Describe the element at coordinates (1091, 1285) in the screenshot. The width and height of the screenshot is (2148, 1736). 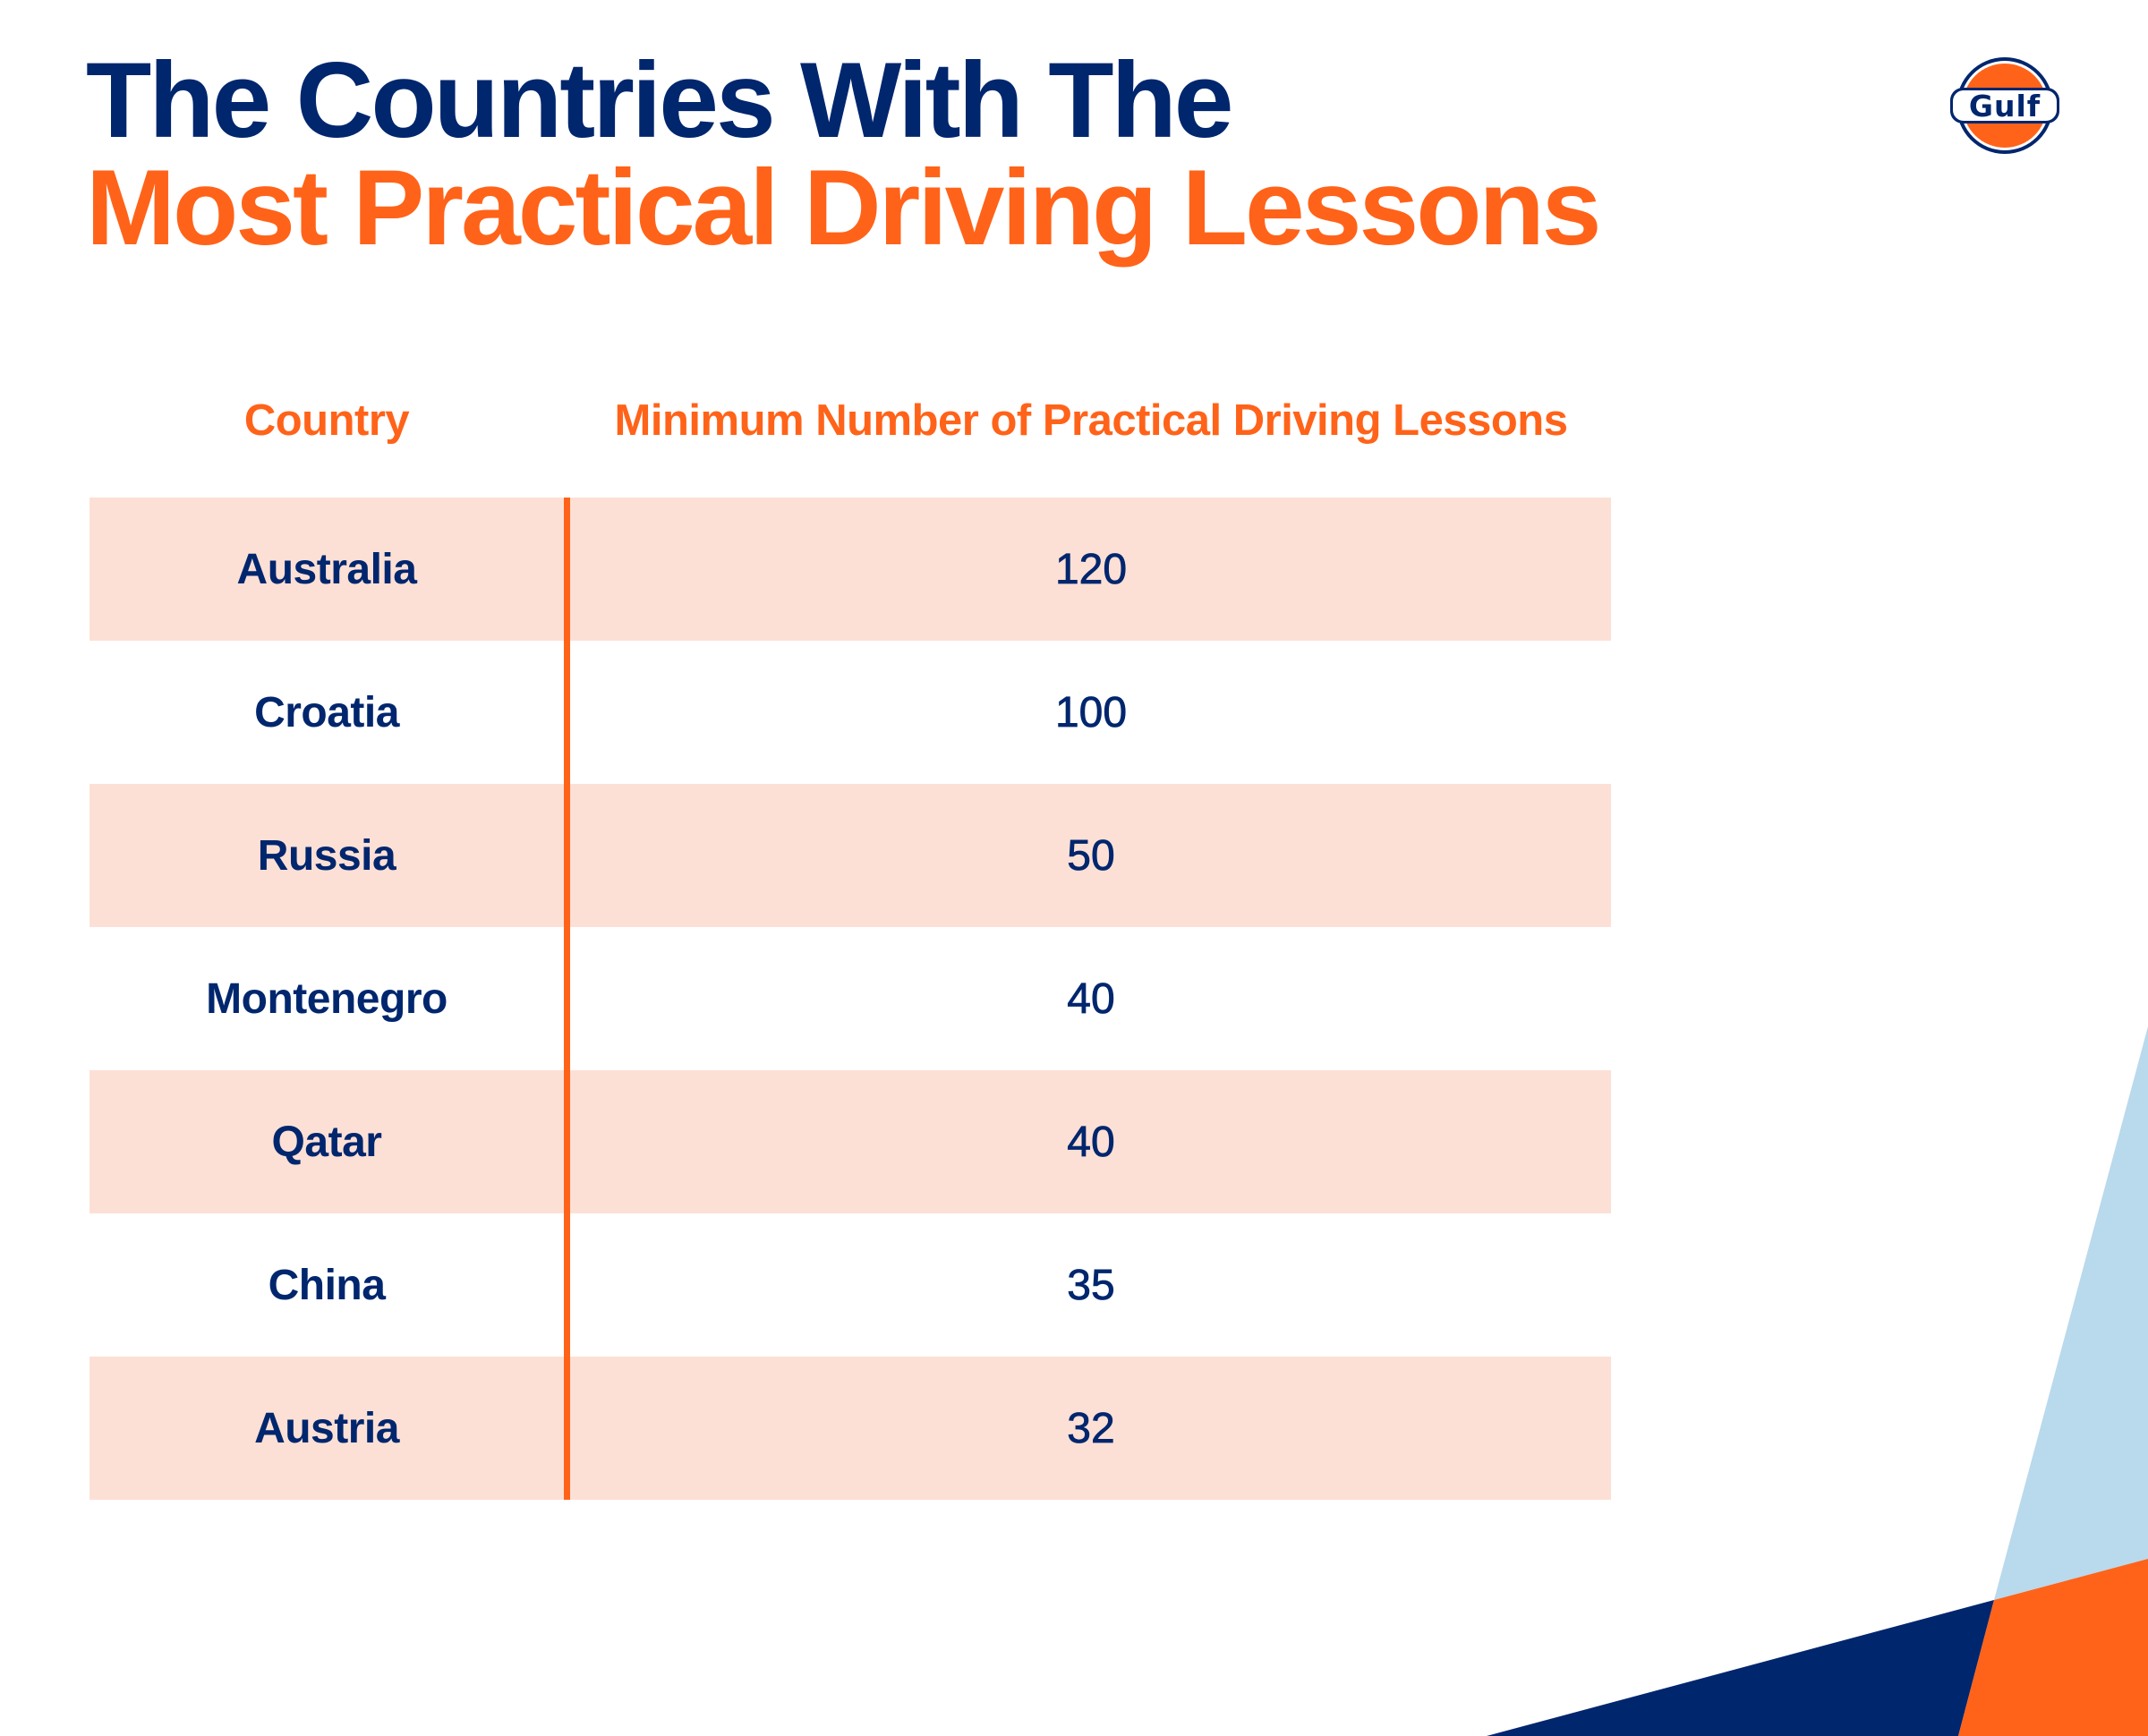
I see `lessons-cell: 35` at that location.